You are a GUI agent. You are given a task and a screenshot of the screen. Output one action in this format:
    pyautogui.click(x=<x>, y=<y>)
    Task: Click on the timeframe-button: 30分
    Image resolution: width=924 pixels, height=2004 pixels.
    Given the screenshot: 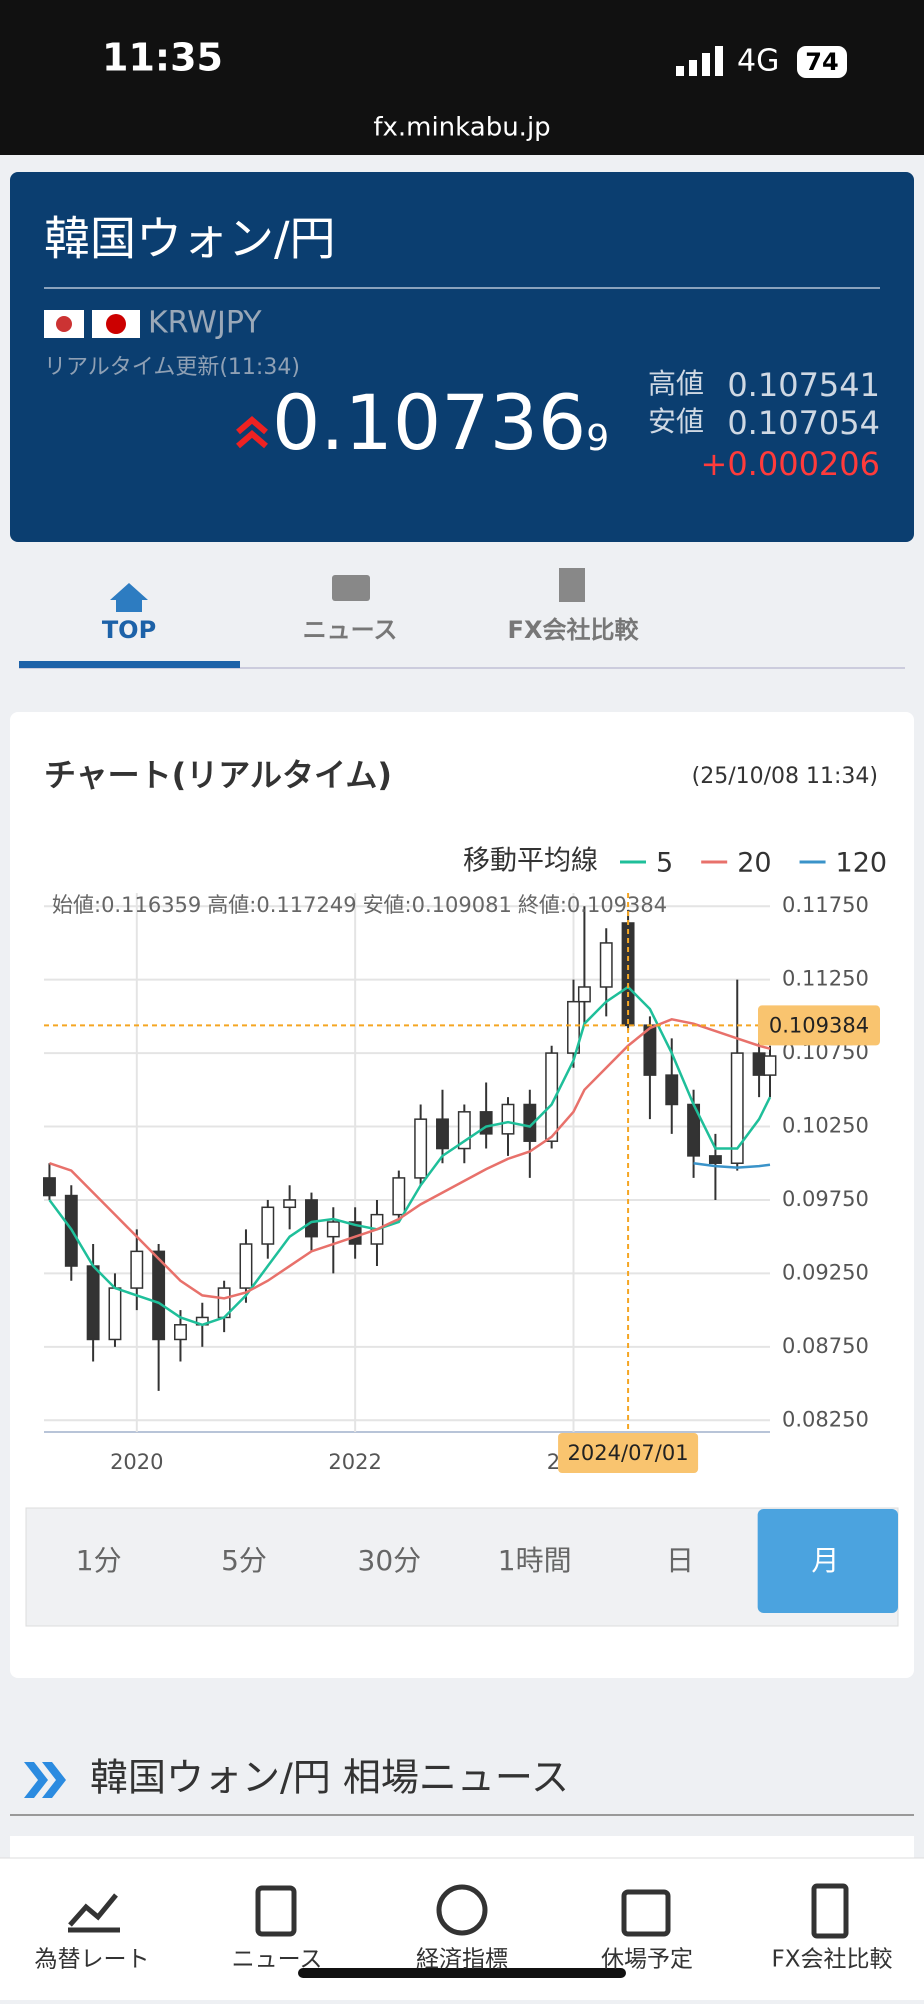 What is the action you would take?
    pyautogui.click(x=390, y=1560)
    